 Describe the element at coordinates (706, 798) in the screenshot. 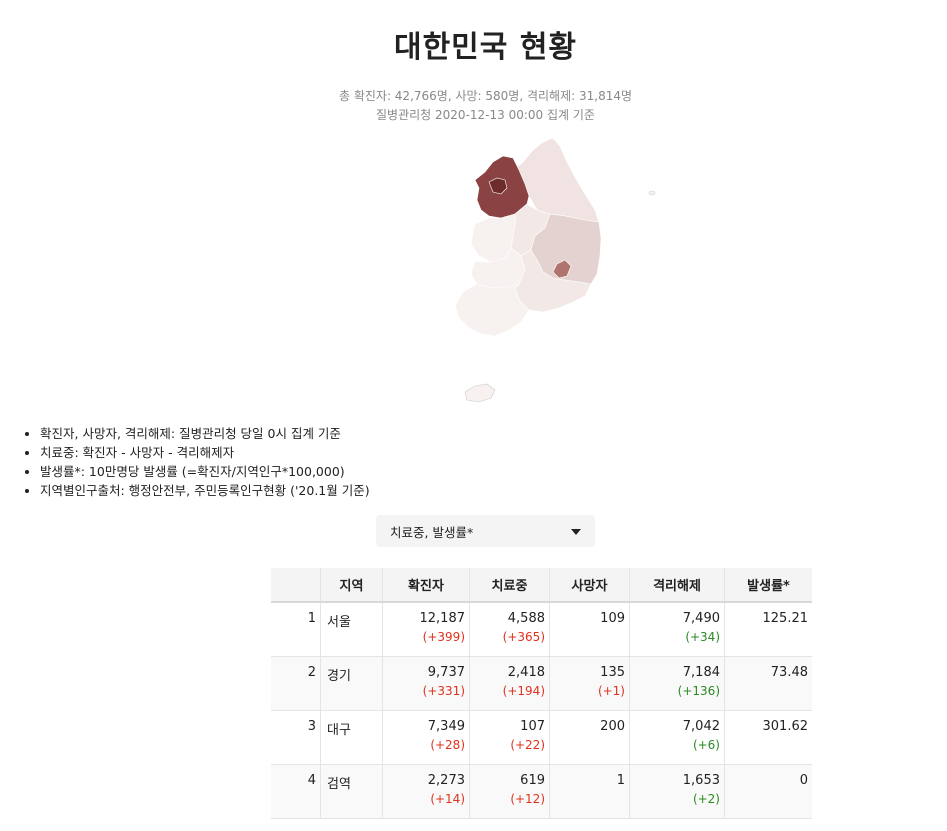

I see `released-delta: (+2)` at that location.